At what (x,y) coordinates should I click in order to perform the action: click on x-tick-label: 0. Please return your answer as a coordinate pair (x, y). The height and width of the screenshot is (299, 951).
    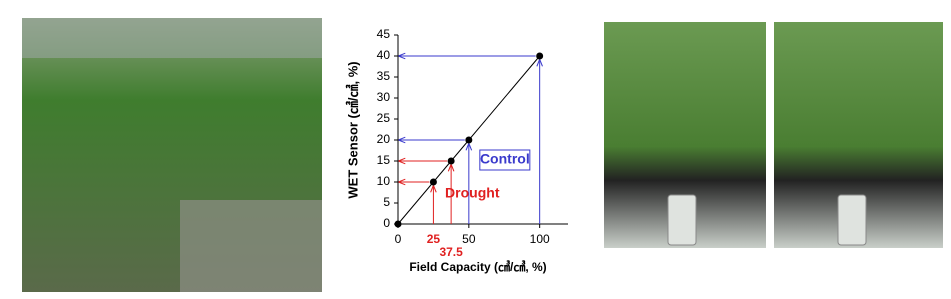
    Looking at the image, I should click on (398, 239).